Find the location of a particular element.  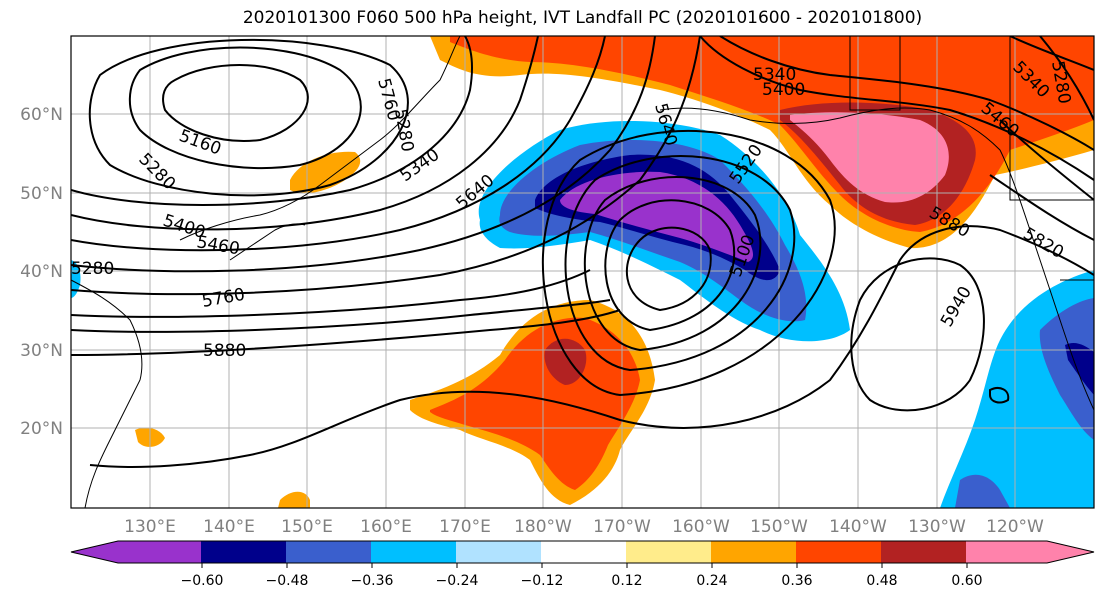

colorbar-tick-label: −0.48 is located at coordinates (287, 581).